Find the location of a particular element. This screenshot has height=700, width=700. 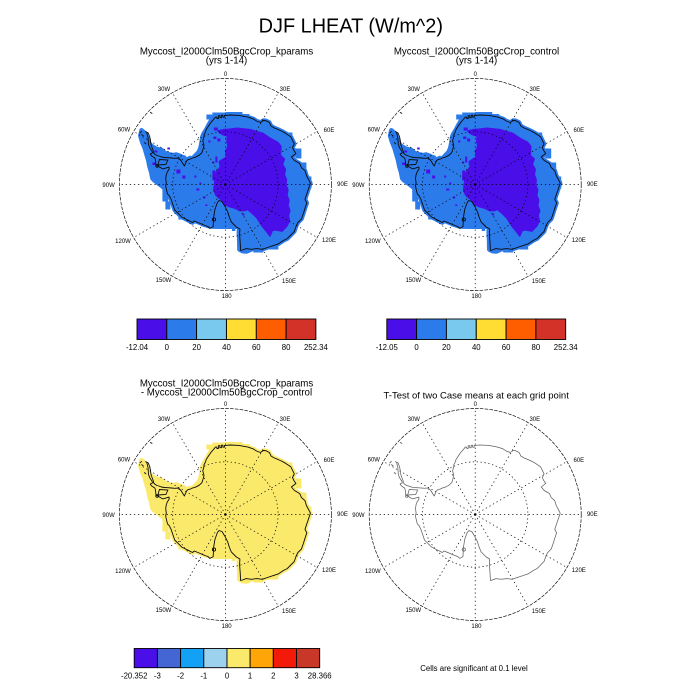

svg-text:Cells are significant at 0.1 l: Cells are significant at 0.1 level is located at coordinates (474, 668).